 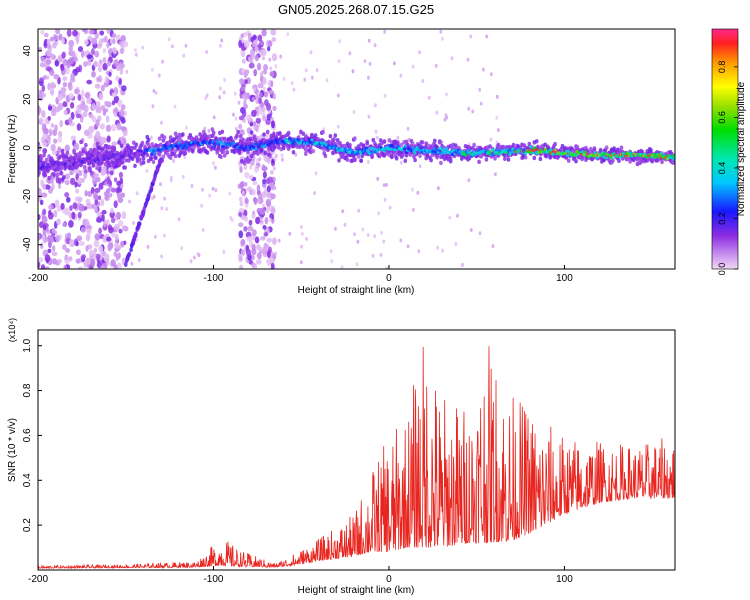 I want to click on snr-y-axis-label: SNR (10 * v/v), so click(x=12, y=450).